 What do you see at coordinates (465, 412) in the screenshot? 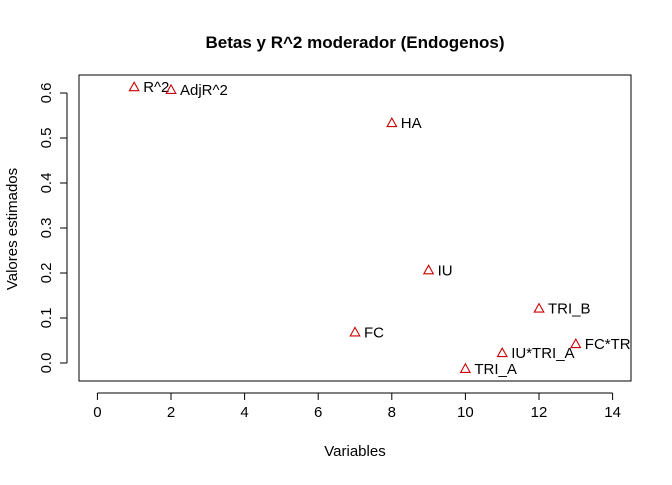
I see `x-tick-label: 10` at bounding box center [465, 412].